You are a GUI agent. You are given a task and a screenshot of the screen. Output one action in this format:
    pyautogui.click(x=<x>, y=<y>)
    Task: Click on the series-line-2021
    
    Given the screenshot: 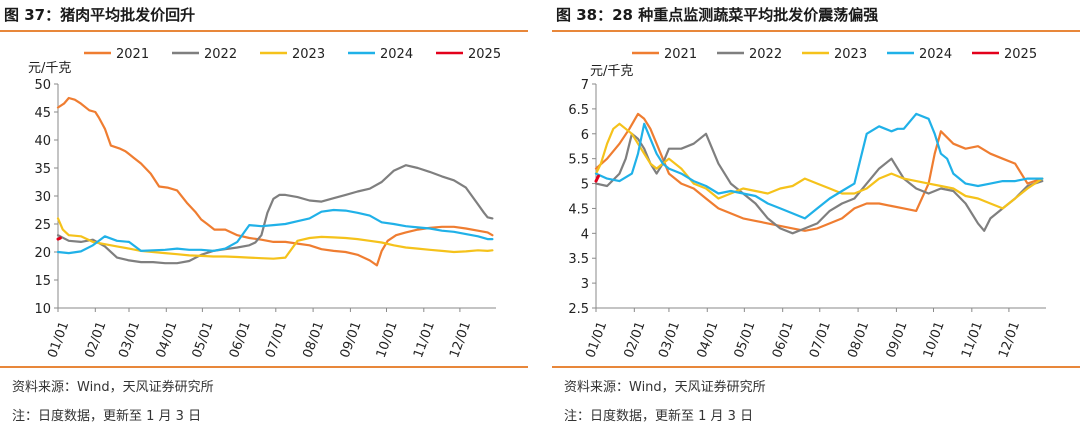 What is the action you would take?
    pyautogui.click(x=819, y=172)
    